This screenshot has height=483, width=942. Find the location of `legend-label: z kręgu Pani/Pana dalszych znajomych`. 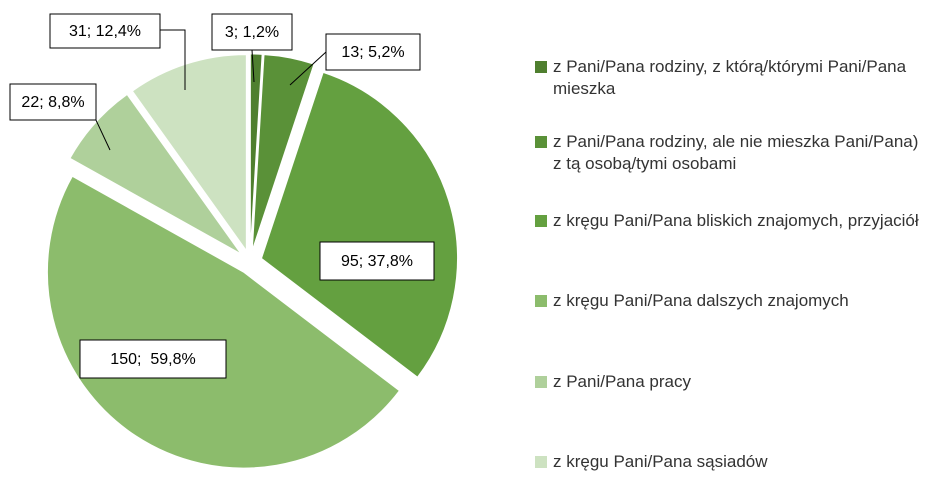

legend-label: z kręgu Pani/Pana dalszych znajomych is located at coordinates (701, 300).